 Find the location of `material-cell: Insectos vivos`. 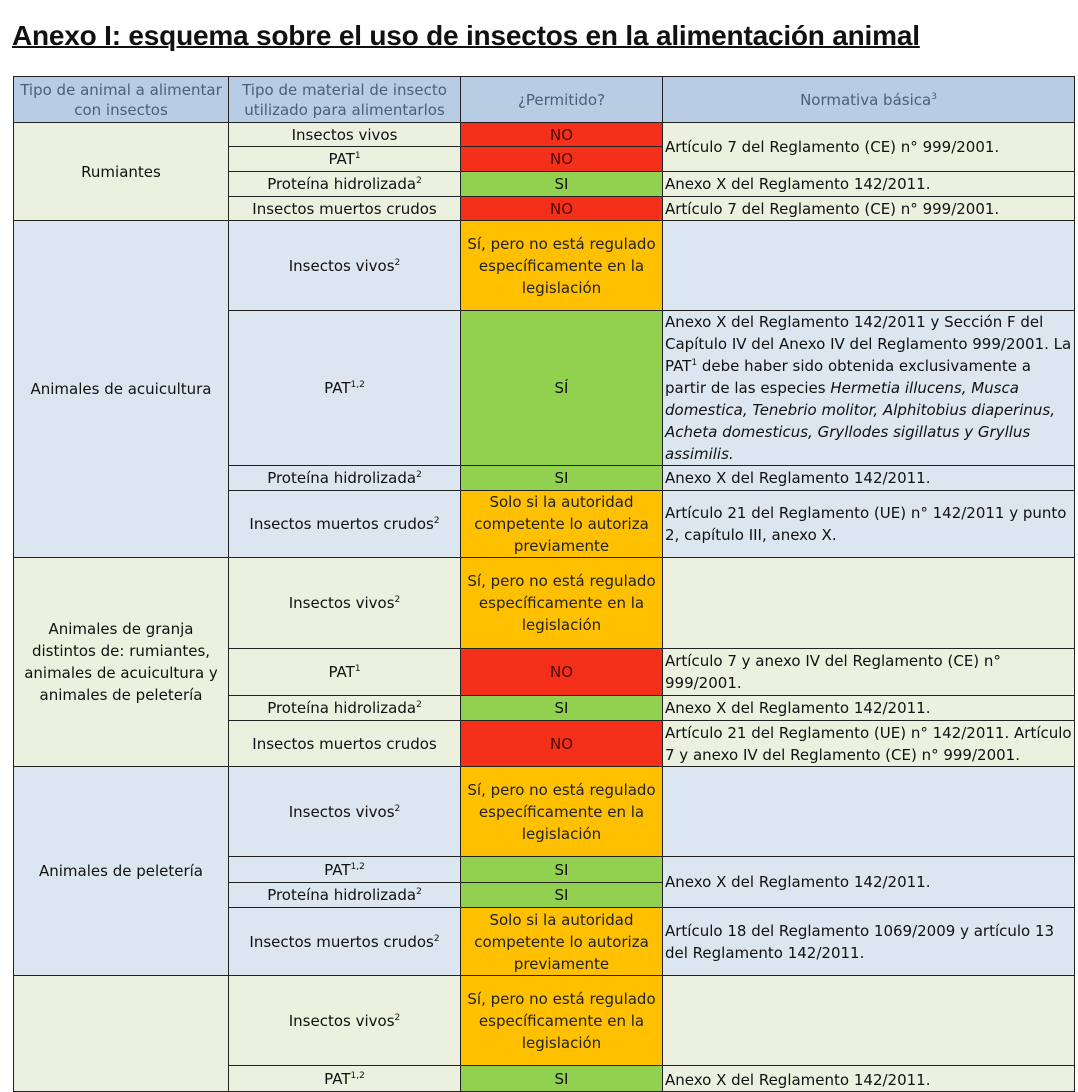

material-cell: Insectos vivos is located at coordinates (344, 134).